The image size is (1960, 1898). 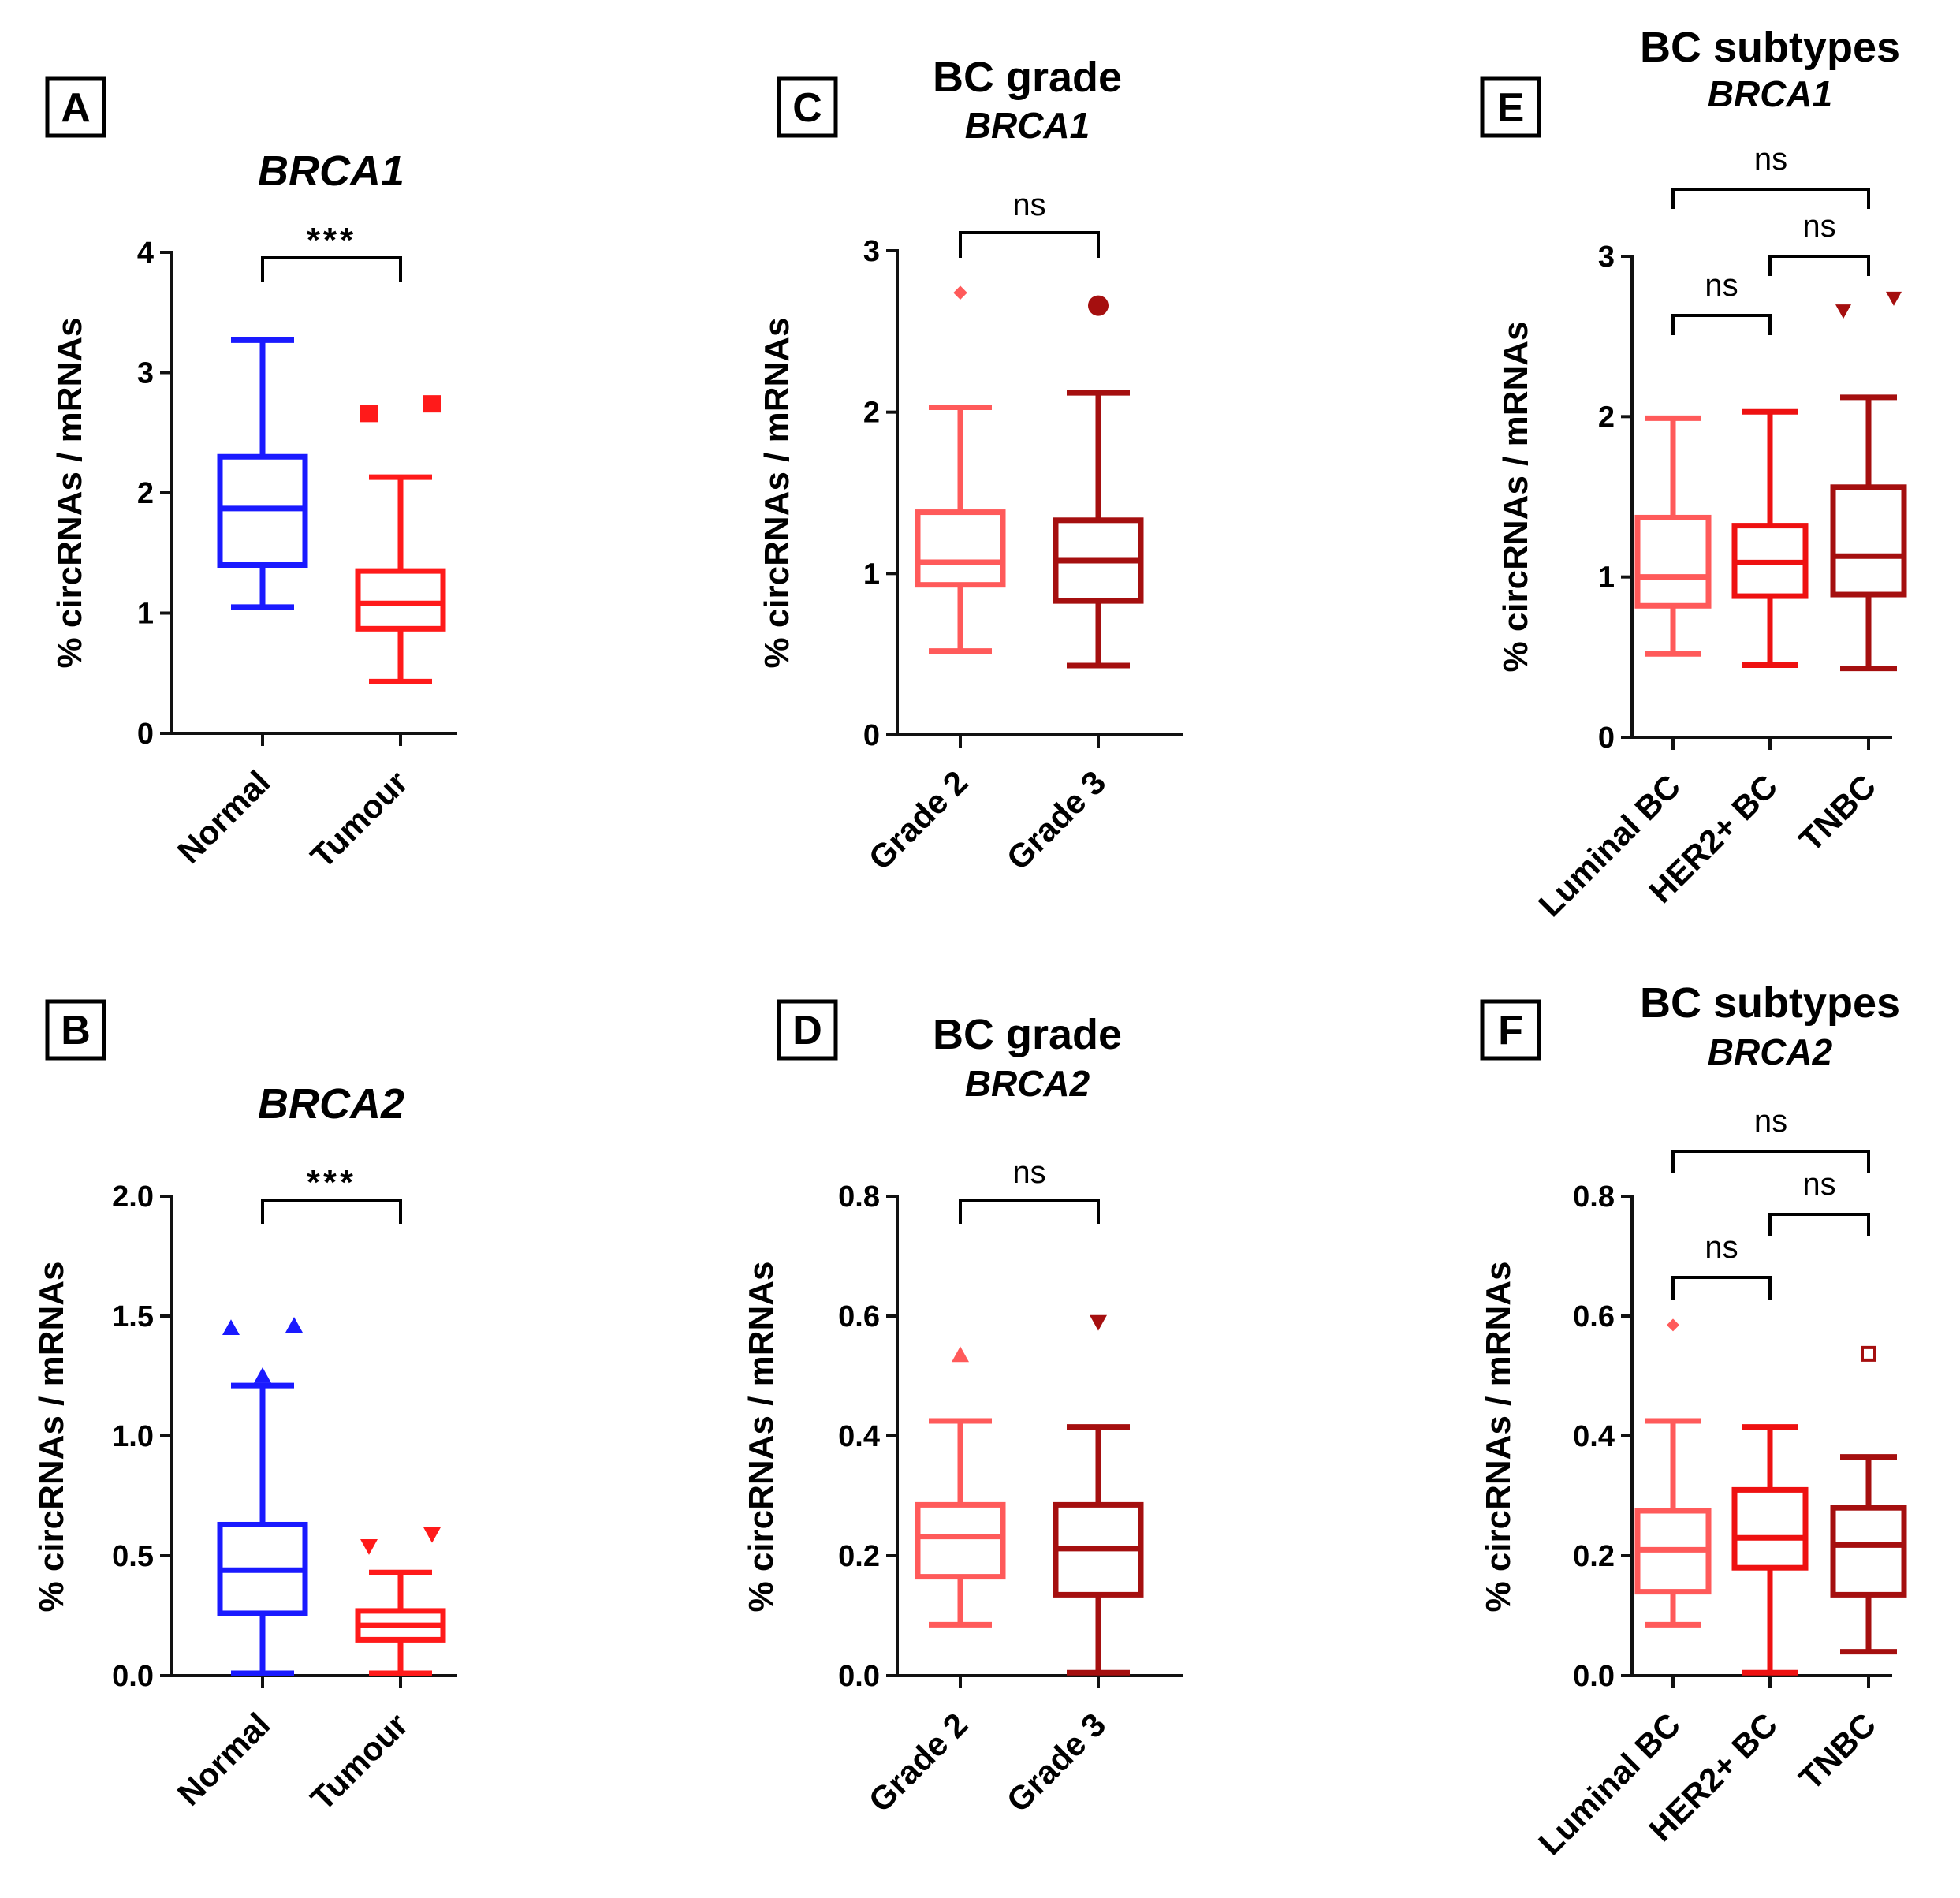 I want to click on box-tumour, so click(x=400, y=539).